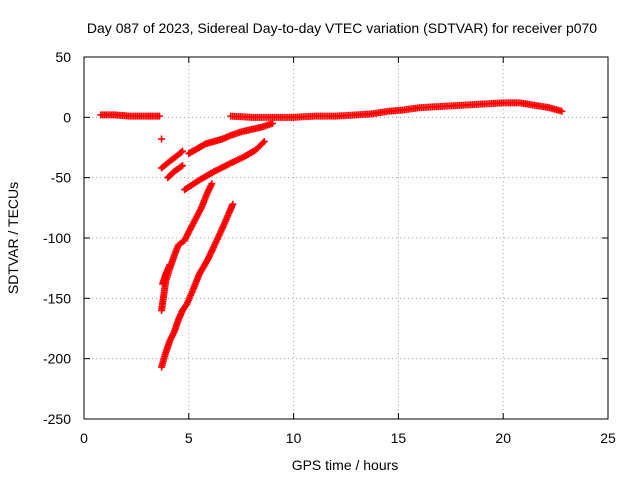 This screenshot has height=480, width=640. What do you see at coordinates (63, 57) in the screenshot?
I see `y-tick-label: 50` at bounding box center [63, 57].